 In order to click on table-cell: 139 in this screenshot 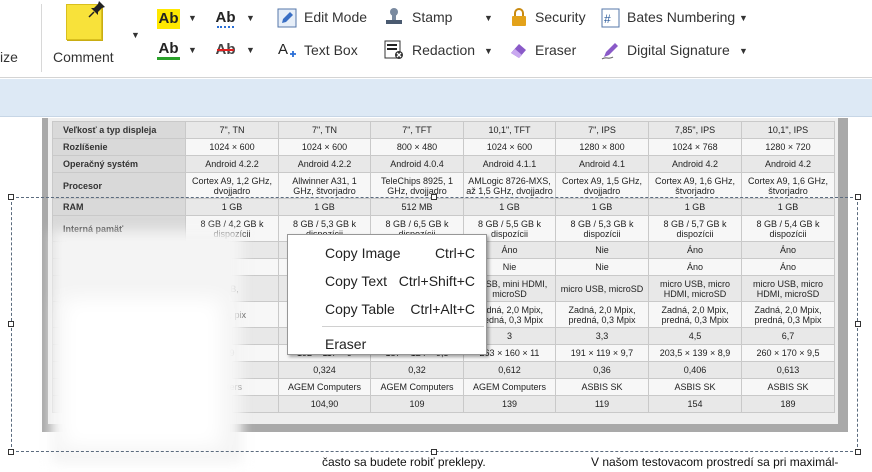, I will do `click(509, 404)`.